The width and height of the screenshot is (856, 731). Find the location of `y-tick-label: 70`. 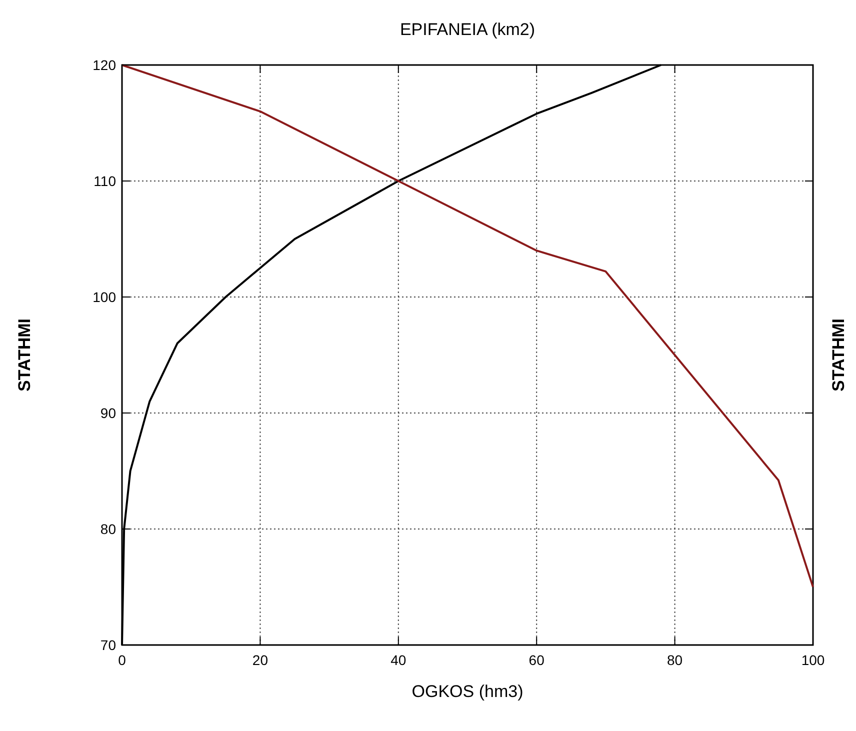

y-tick-label: 70 is located at coordinates (108, 645).